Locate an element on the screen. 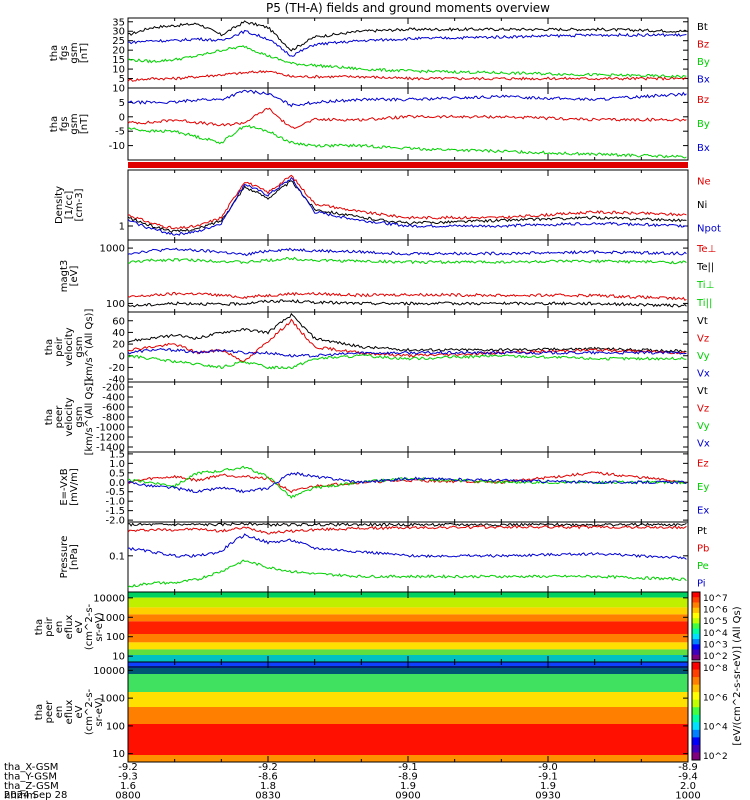 The width and height of the screenshot is (750, 800). colorbar-tick-label: 10^7 is located at coordinates (715, 599).